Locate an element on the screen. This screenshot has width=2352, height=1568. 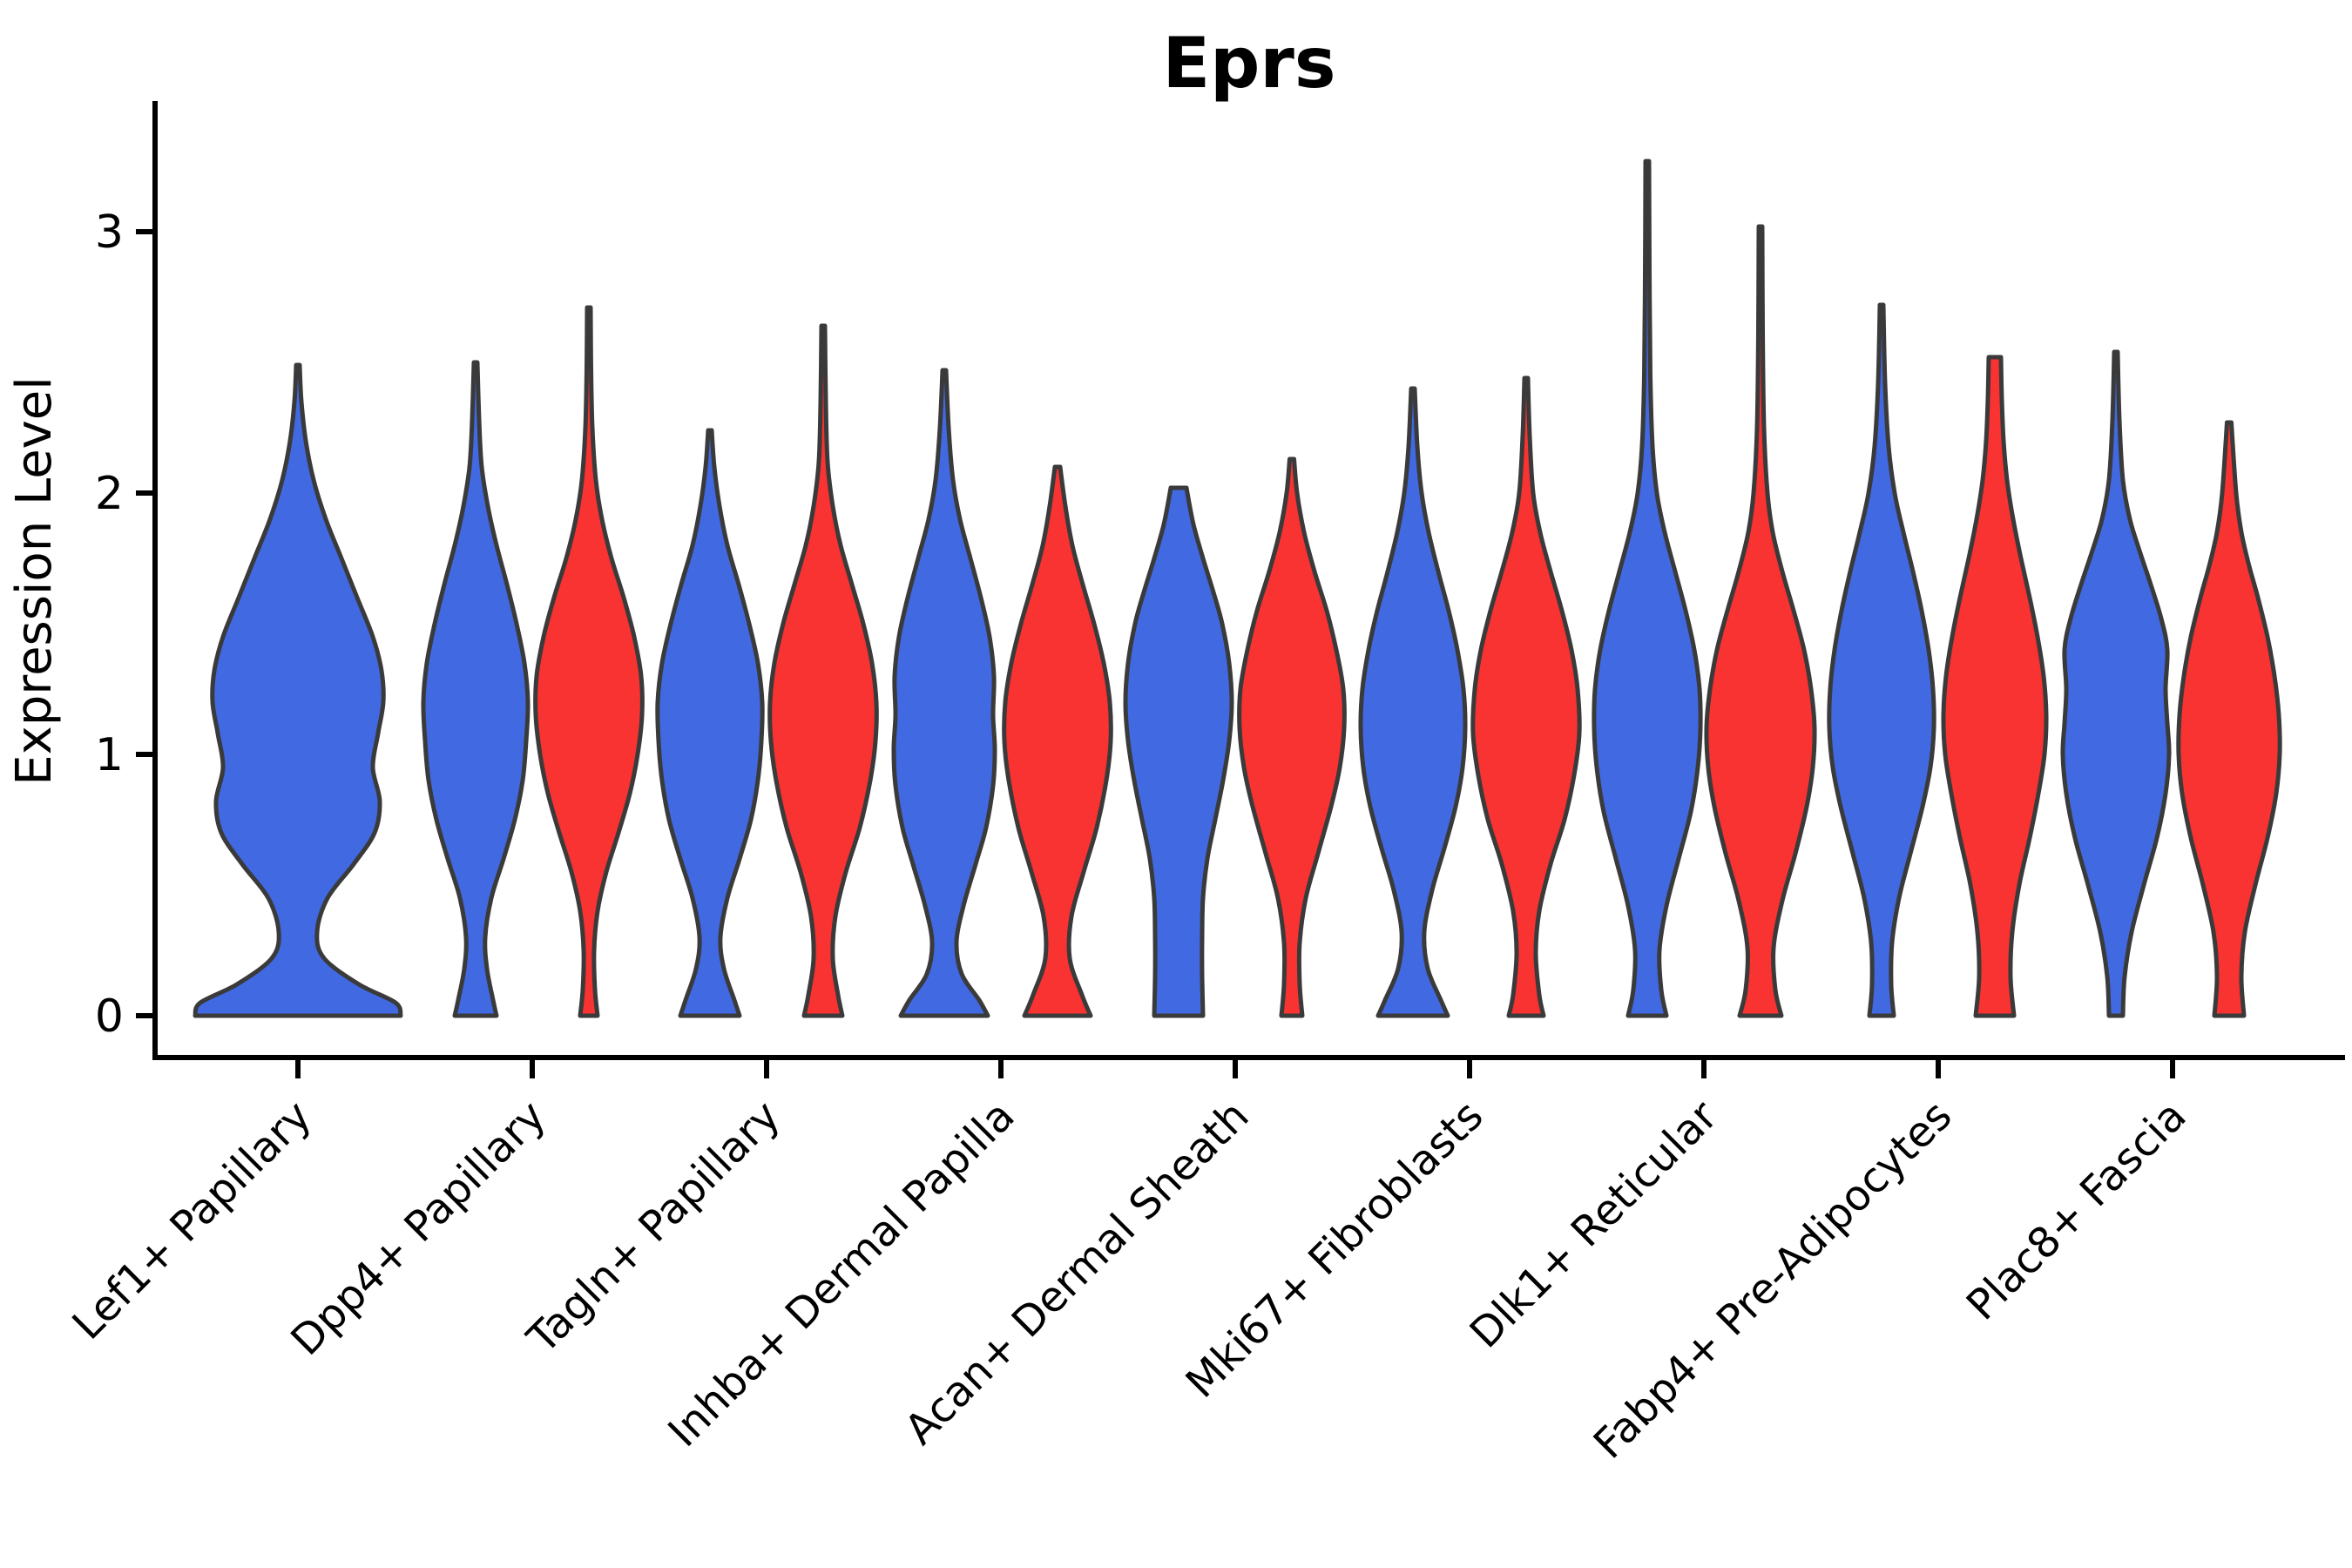
y-axis-label: Expression Level is located at coordinates (34, 581).